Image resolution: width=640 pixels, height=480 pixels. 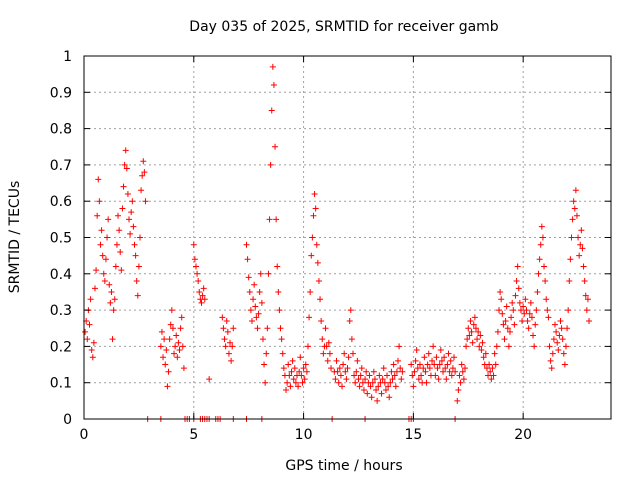 I want to click on x-tick-label: 20, so click(x=523, y=435).